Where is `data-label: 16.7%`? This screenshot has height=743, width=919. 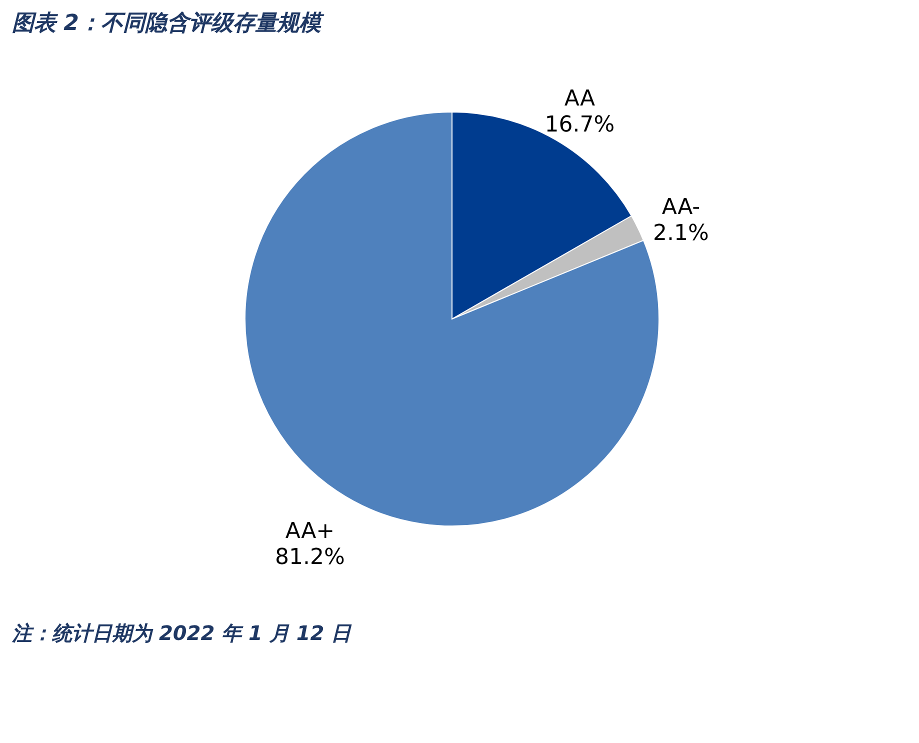
data-label: 16.7% is located at coordinates (579, 125).